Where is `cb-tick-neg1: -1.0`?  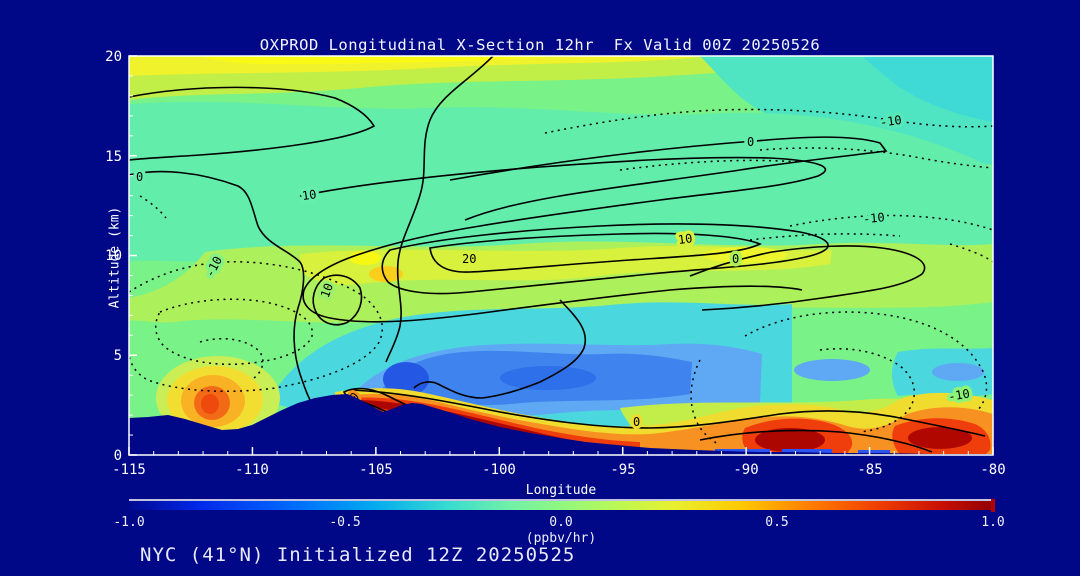
cb-tick-neg1: -1.0 is located at coordinates (129, 522).